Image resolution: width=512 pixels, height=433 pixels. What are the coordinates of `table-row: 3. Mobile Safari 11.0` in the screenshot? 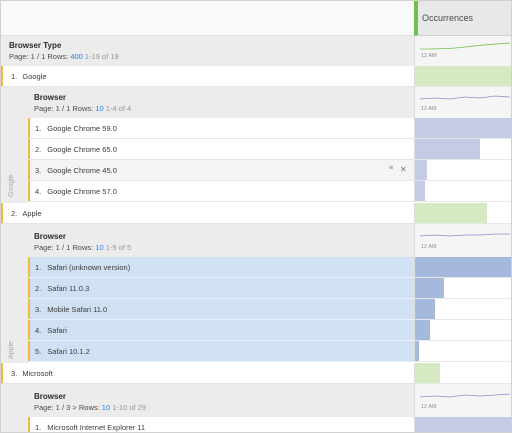 It's located at (221, 309).